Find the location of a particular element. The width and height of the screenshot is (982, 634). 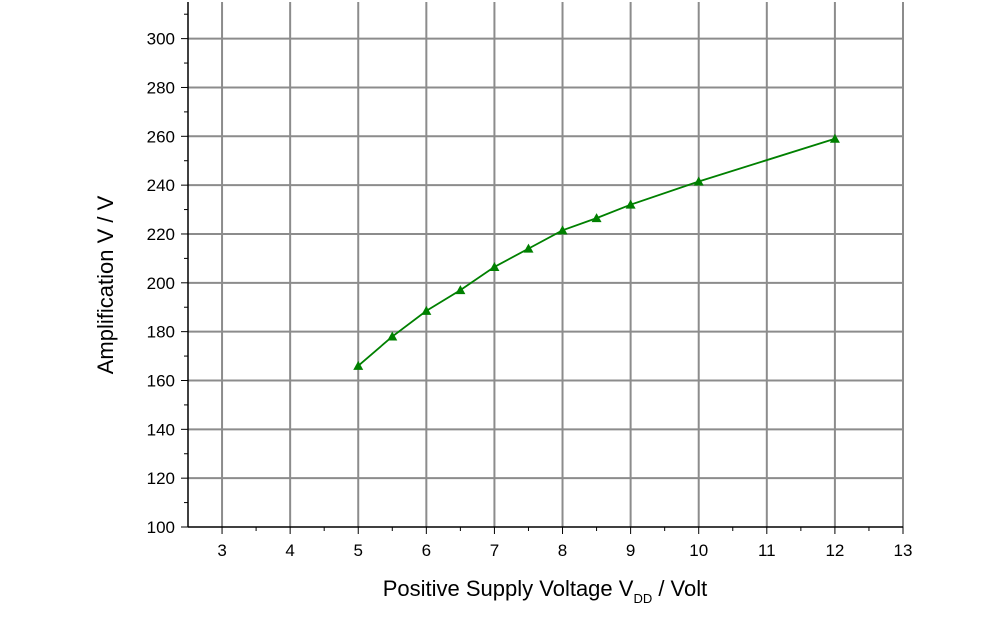

x-tick-label: 6 is located at coordinates (426, 550).